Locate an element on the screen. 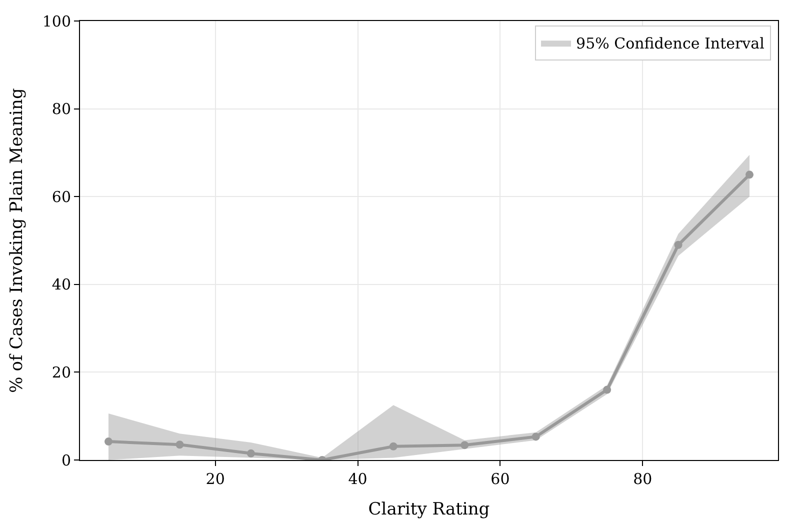 The image size is (793, 527). x-tick-label: 60 is located at coordinates (500, 479).